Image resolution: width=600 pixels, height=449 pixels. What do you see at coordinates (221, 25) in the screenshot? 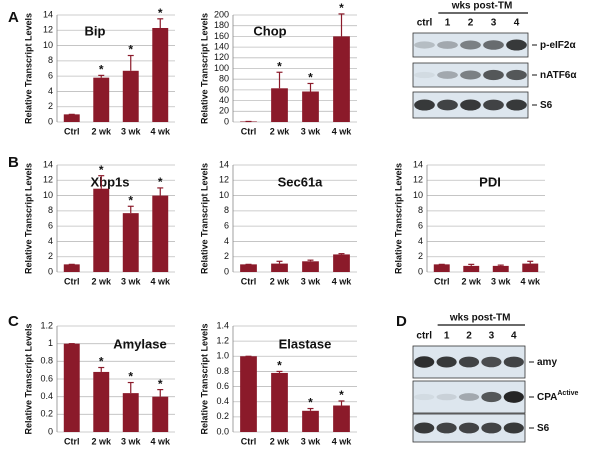
I see `y-tick-label: 180` at bounding box center [221, 25].